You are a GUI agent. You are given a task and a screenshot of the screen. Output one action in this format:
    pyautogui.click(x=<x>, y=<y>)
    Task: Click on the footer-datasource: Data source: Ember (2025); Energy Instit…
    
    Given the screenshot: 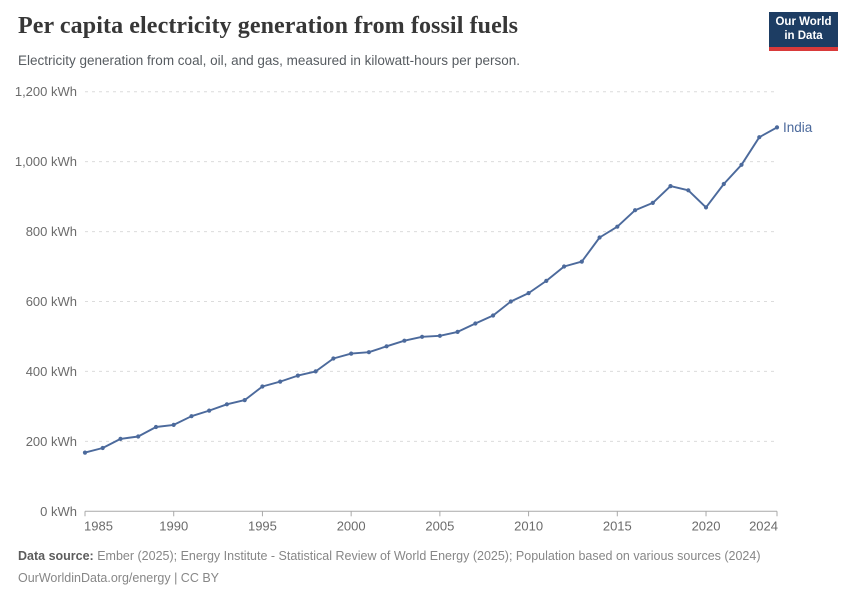 What is the action you would take?
    pyautogui.click(x=389, y=556)
    